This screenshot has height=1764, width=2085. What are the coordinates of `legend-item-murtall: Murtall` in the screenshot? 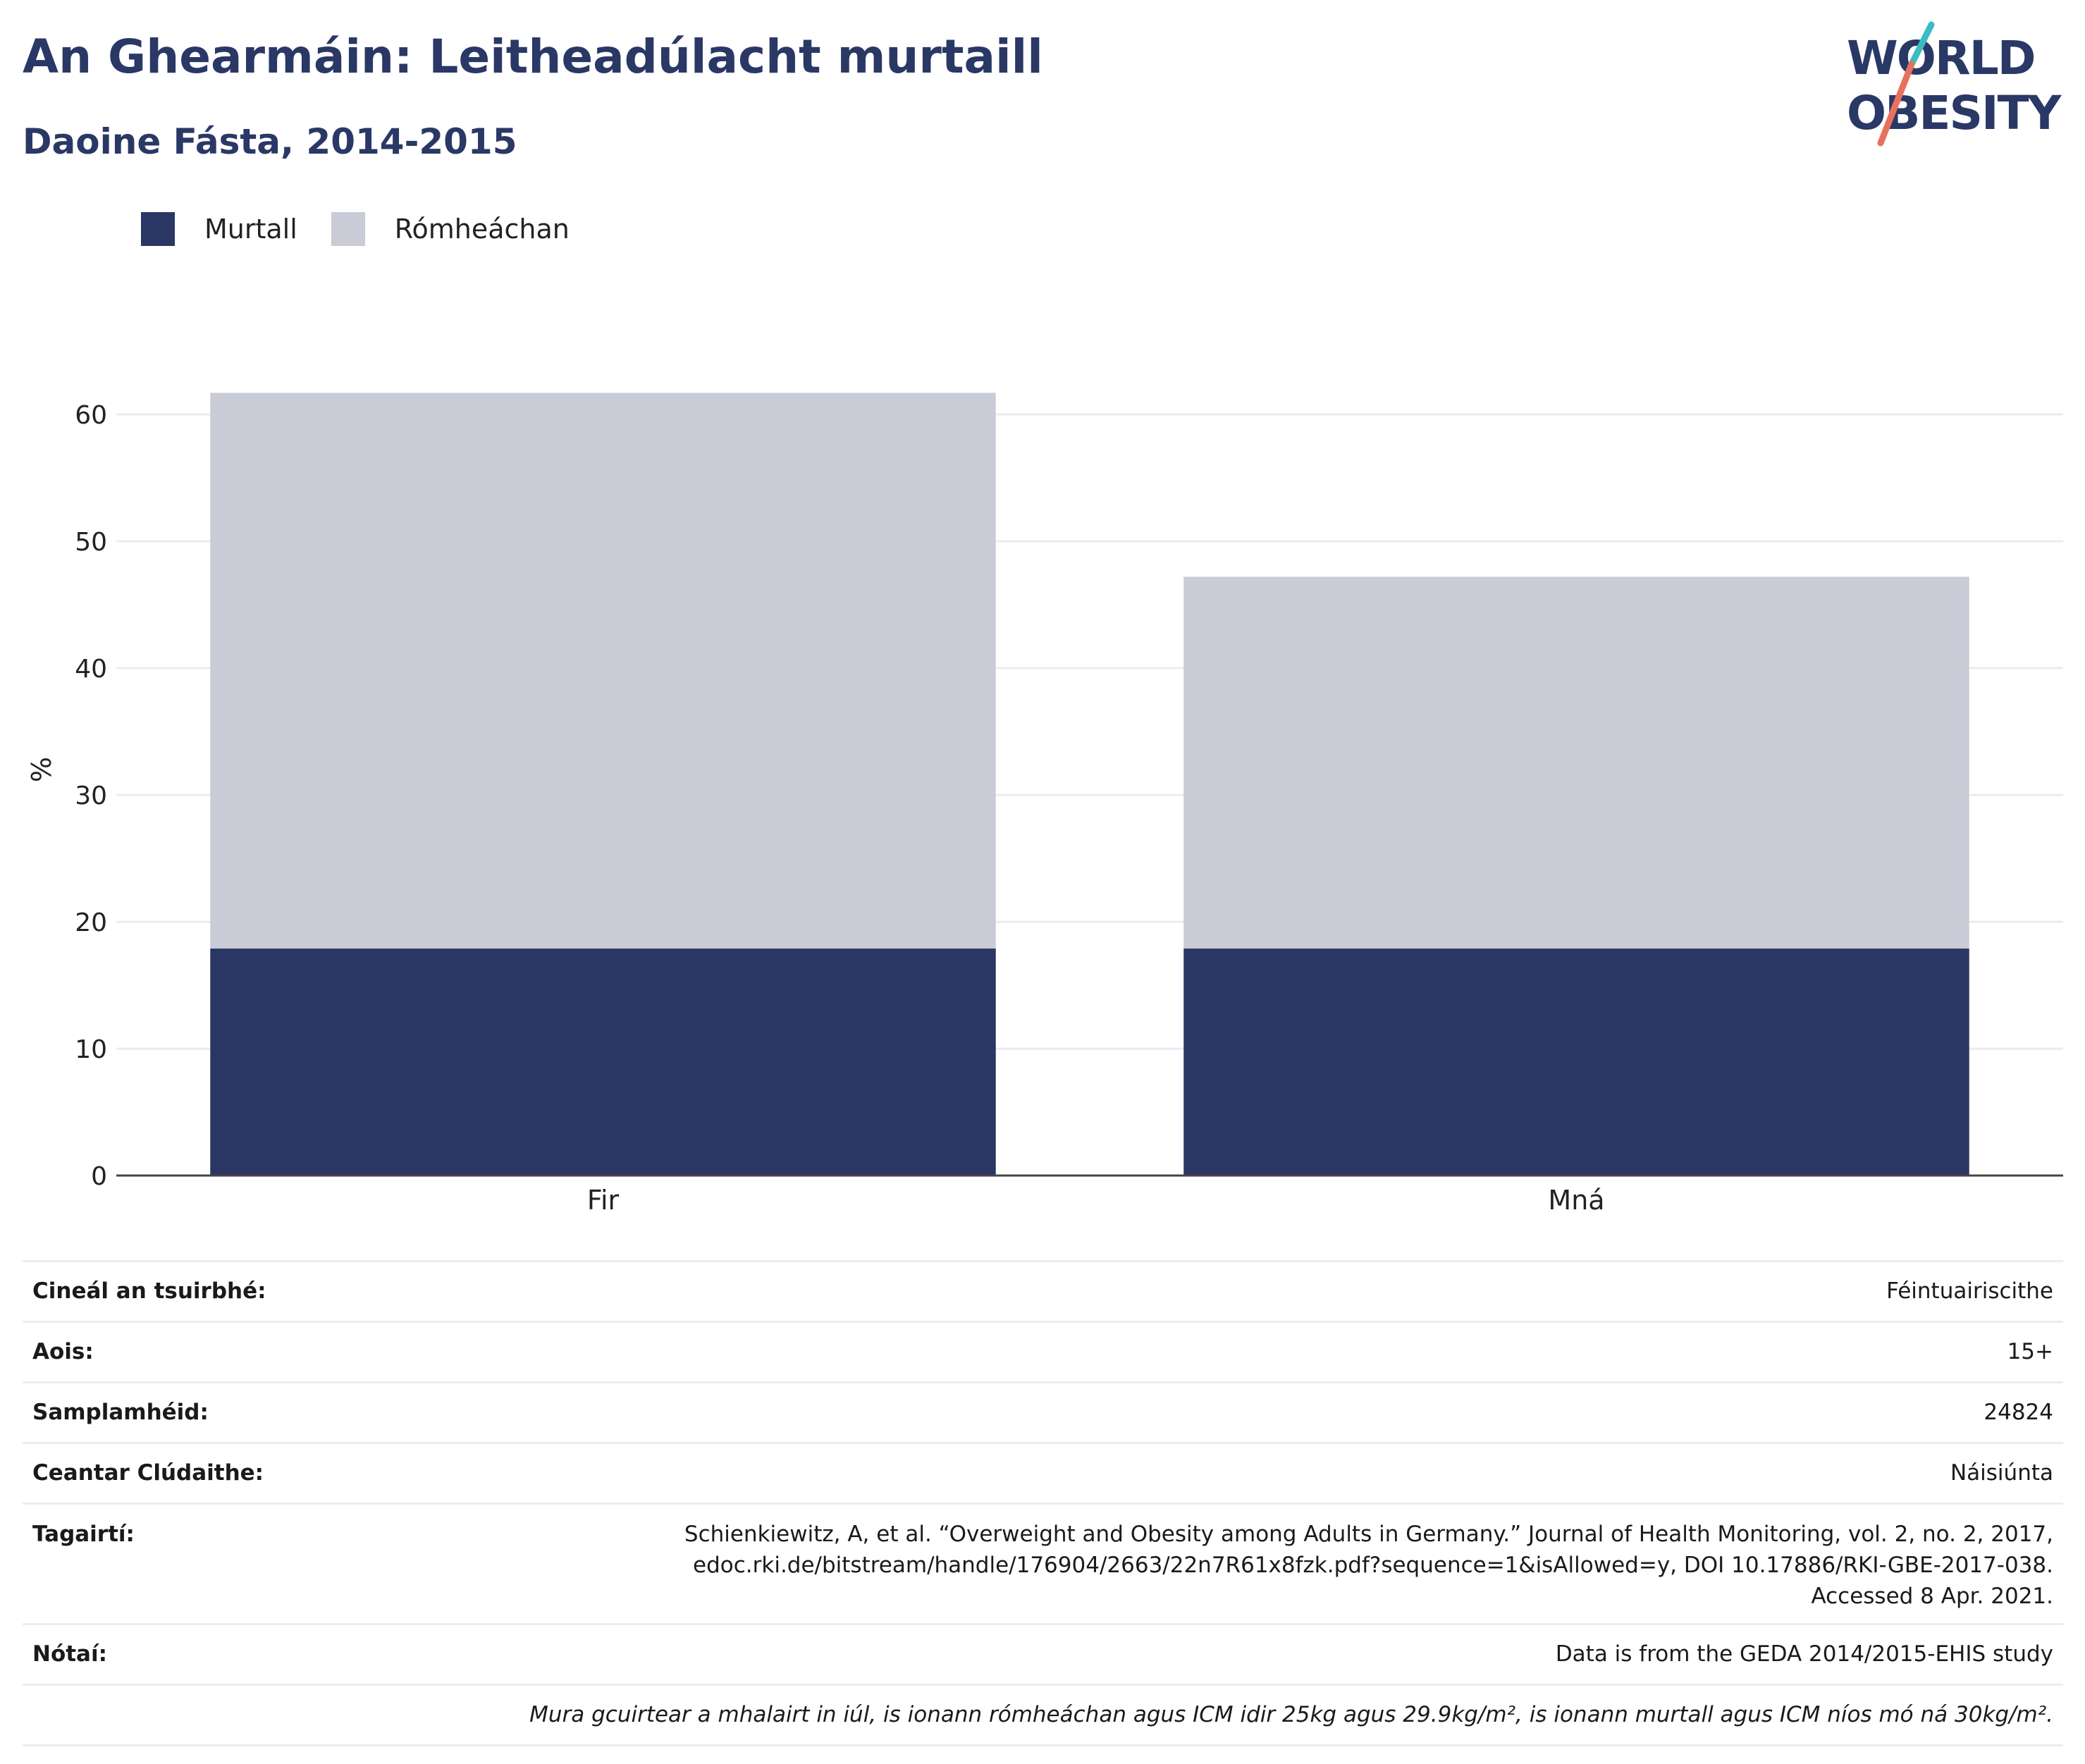 It's located at (219, 229).